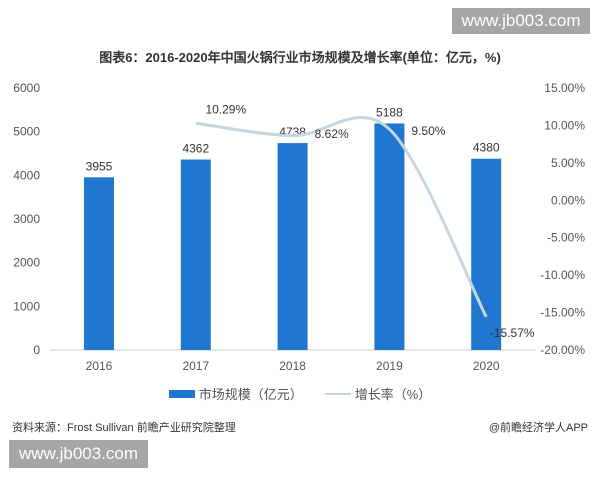 The width and height of the screenshot is (600, 480). What do you see at coordinates (562, 350) in the screenshot?
I see `right-tick-label: -20.00%` at bounding box center [562, 350].